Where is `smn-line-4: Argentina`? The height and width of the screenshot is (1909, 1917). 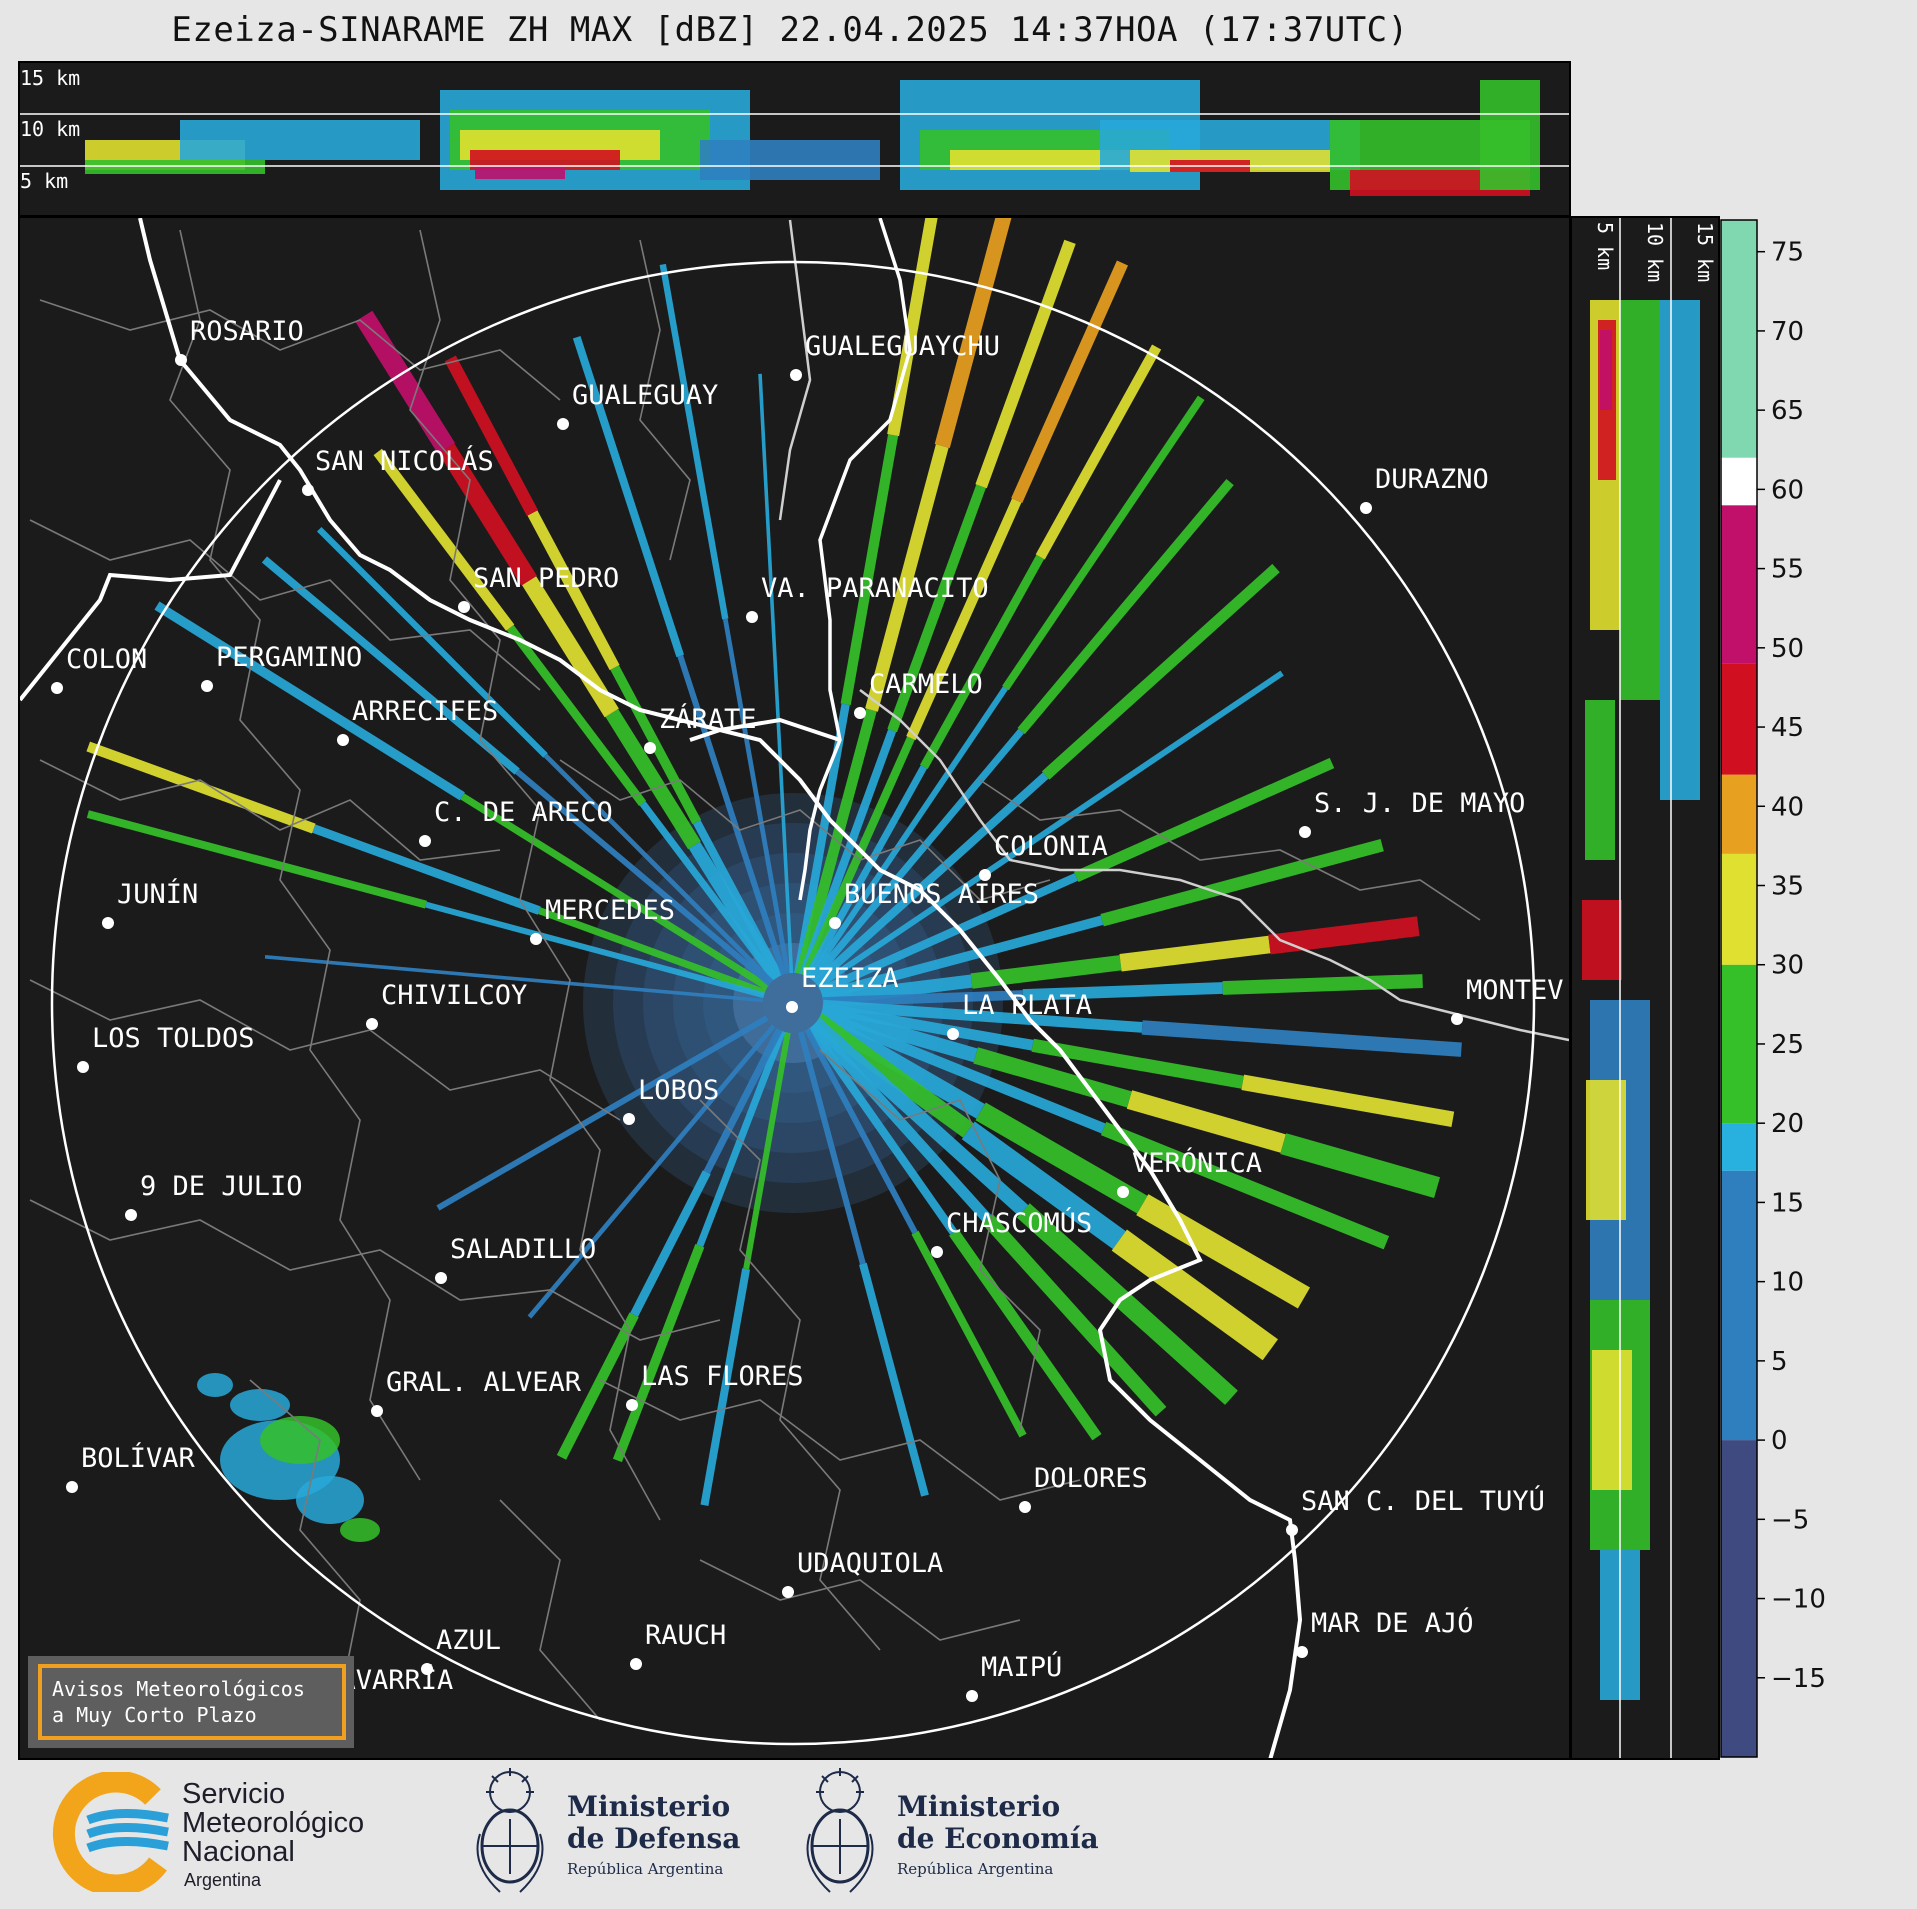
smn-line-4: Argentina is located at coordinates (223, 1880).